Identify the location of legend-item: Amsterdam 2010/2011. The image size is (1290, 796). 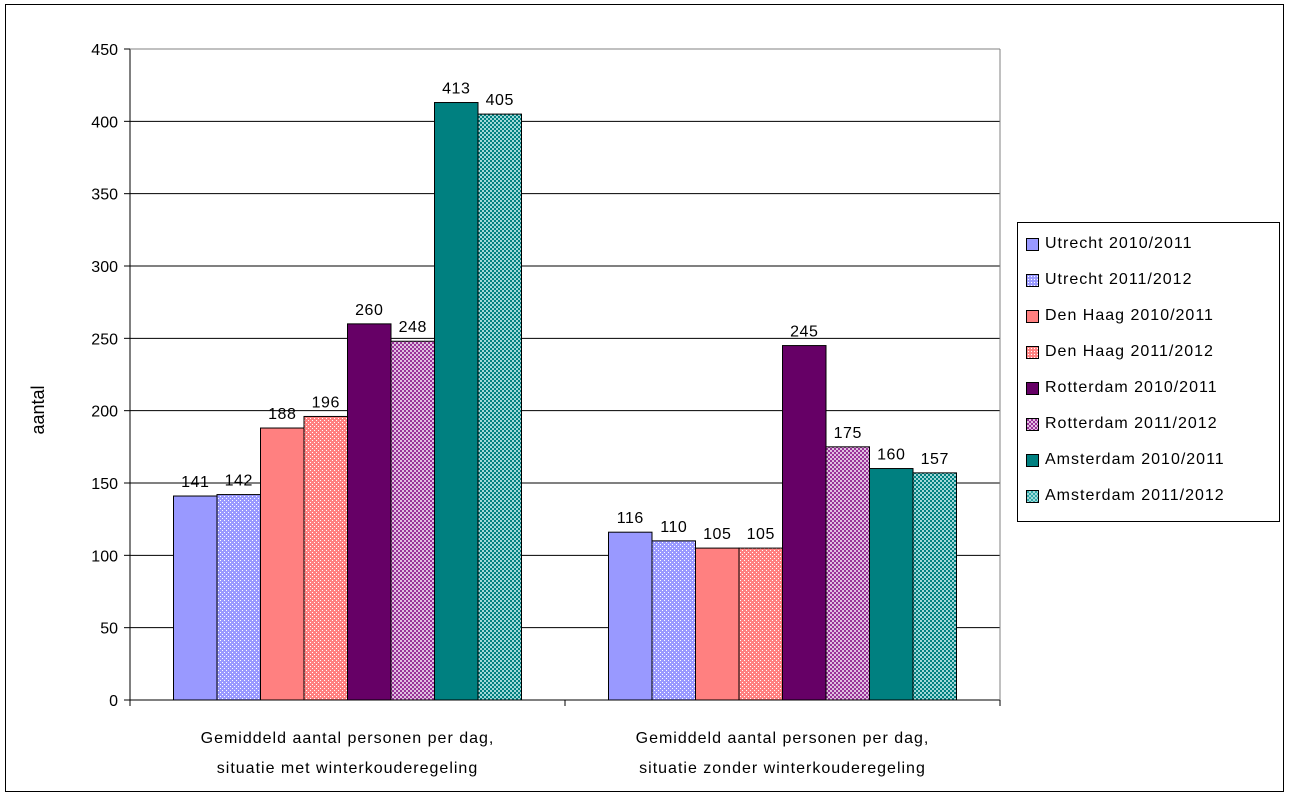
(1125, 460).